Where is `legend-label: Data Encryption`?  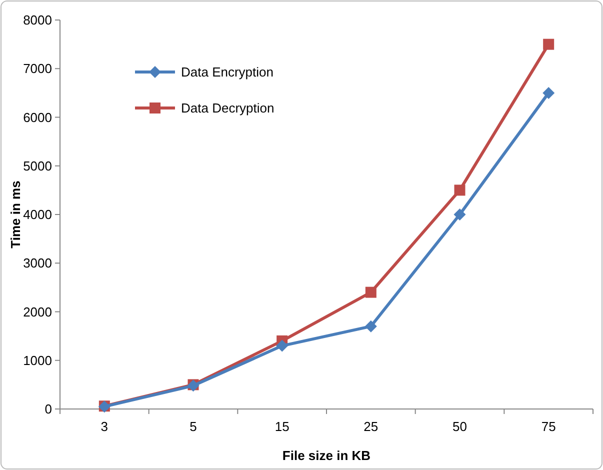 legend-label: Data Encryption is located at coordinates (227, 72).